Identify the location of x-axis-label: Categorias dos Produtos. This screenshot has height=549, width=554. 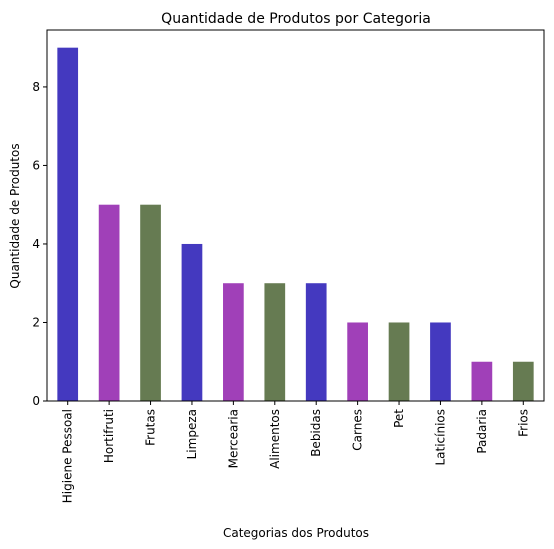
(296, 533).